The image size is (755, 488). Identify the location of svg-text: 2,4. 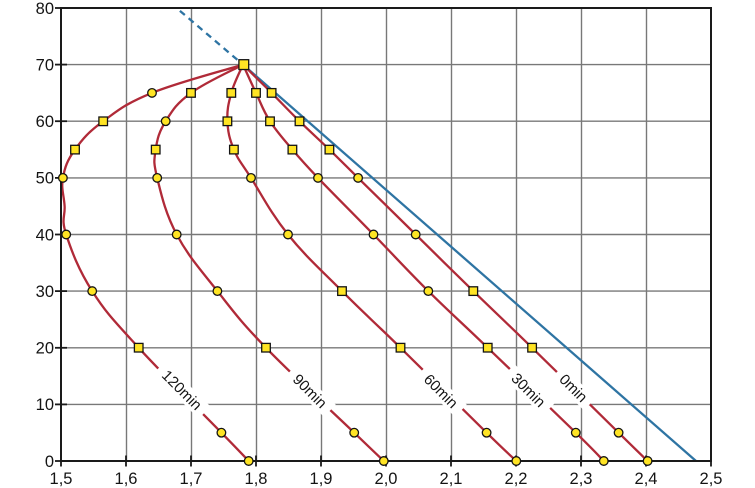
(646, 479).